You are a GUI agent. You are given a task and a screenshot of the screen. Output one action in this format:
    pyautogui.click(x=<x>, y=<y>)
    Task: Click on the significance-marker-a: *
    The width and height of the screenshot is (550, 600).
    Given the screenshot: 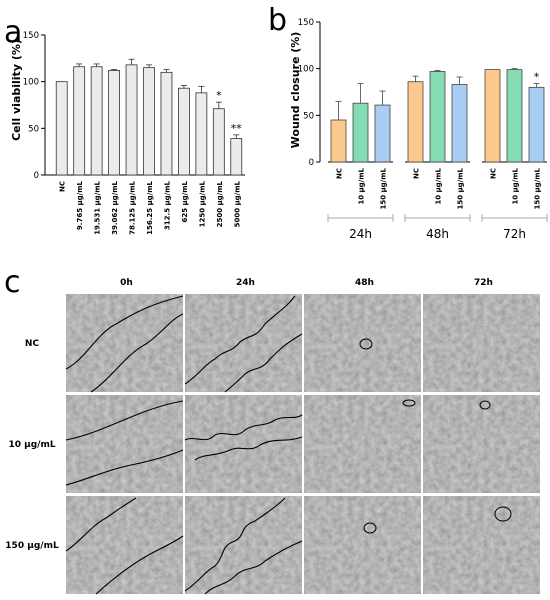 What is the action you would take?
    pyautogui.click(x=219, y=95)
    